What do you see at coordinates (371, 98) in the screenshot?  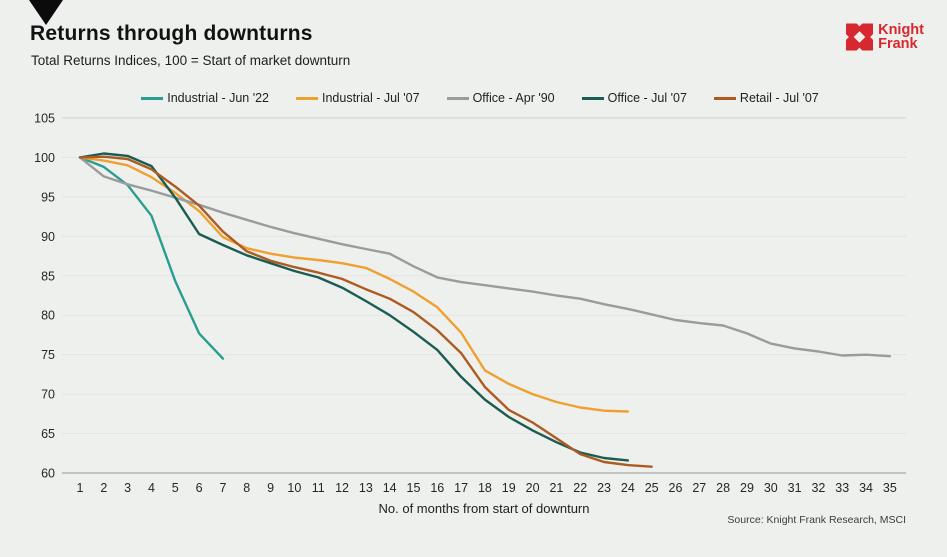 I see `legend-label: Industrial - Jul '07` at bounding box center [371, 98].